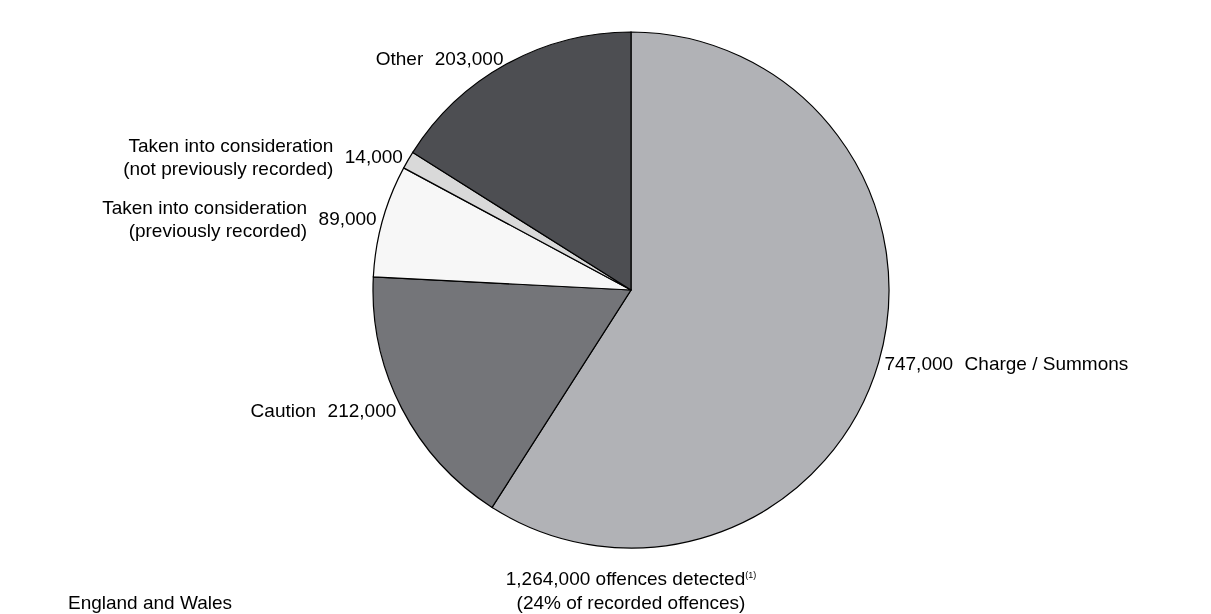  Describe the element at coordinates (631, 579) in the screenshot. I see `text: 1,264,000 offences detected$^{(1)}$` at that location.